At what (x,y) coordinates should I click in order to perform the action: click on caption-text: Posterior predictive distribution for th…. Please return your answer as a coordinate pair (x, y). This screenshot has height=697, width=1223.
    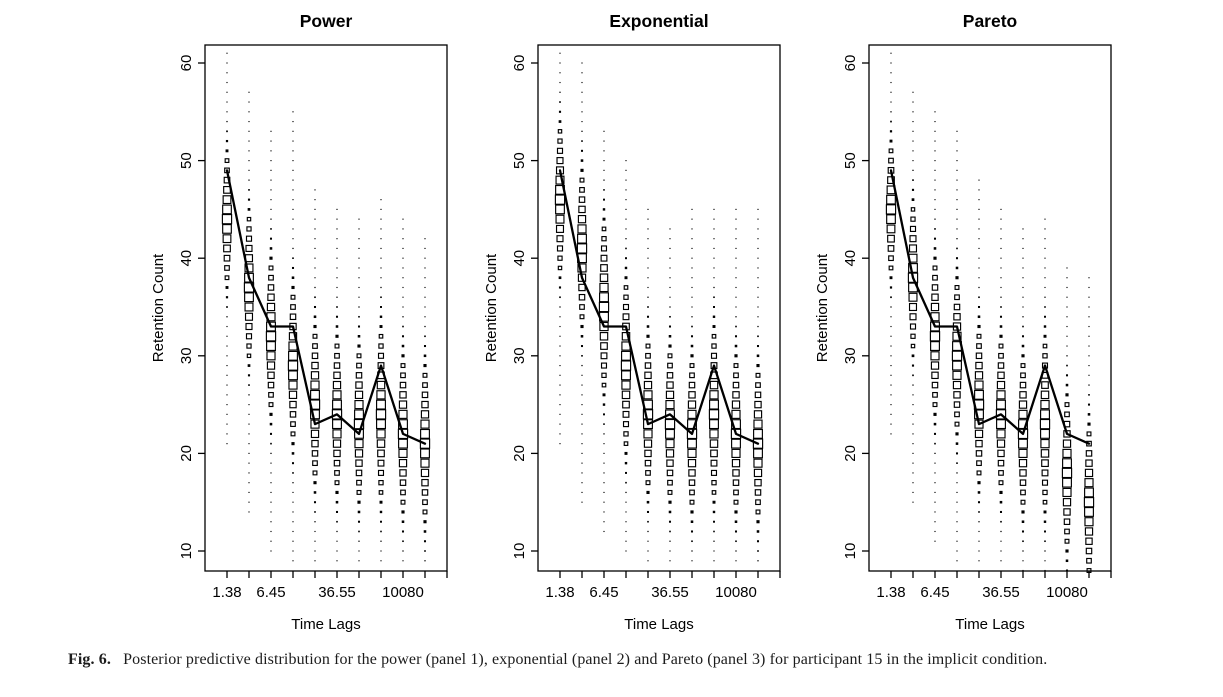
    Looking at the image, I should click on (585, 659).